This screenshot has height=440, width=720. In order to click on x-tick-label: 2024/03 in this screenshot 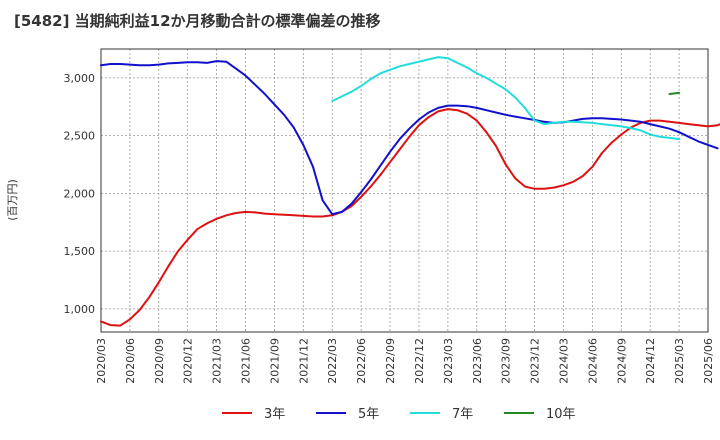, I will do `click(563, 361)`.